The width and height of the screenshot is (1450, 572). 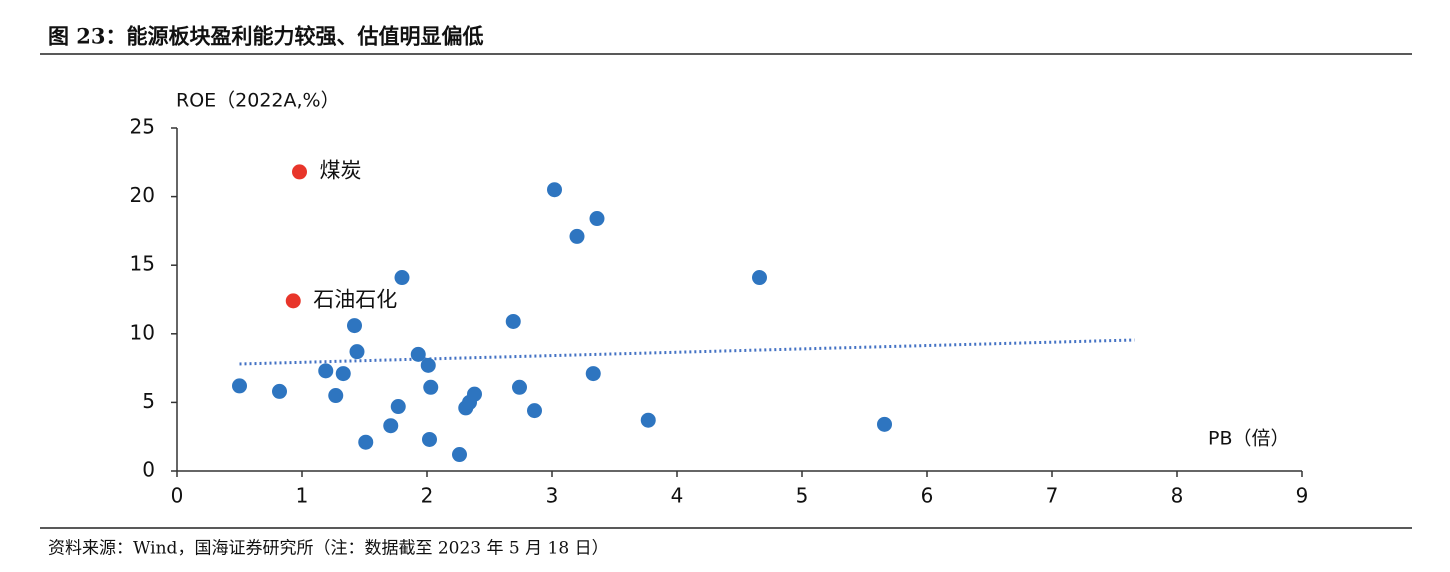 I want to click on y-tick-label: 25, so click(x=142, y=127).